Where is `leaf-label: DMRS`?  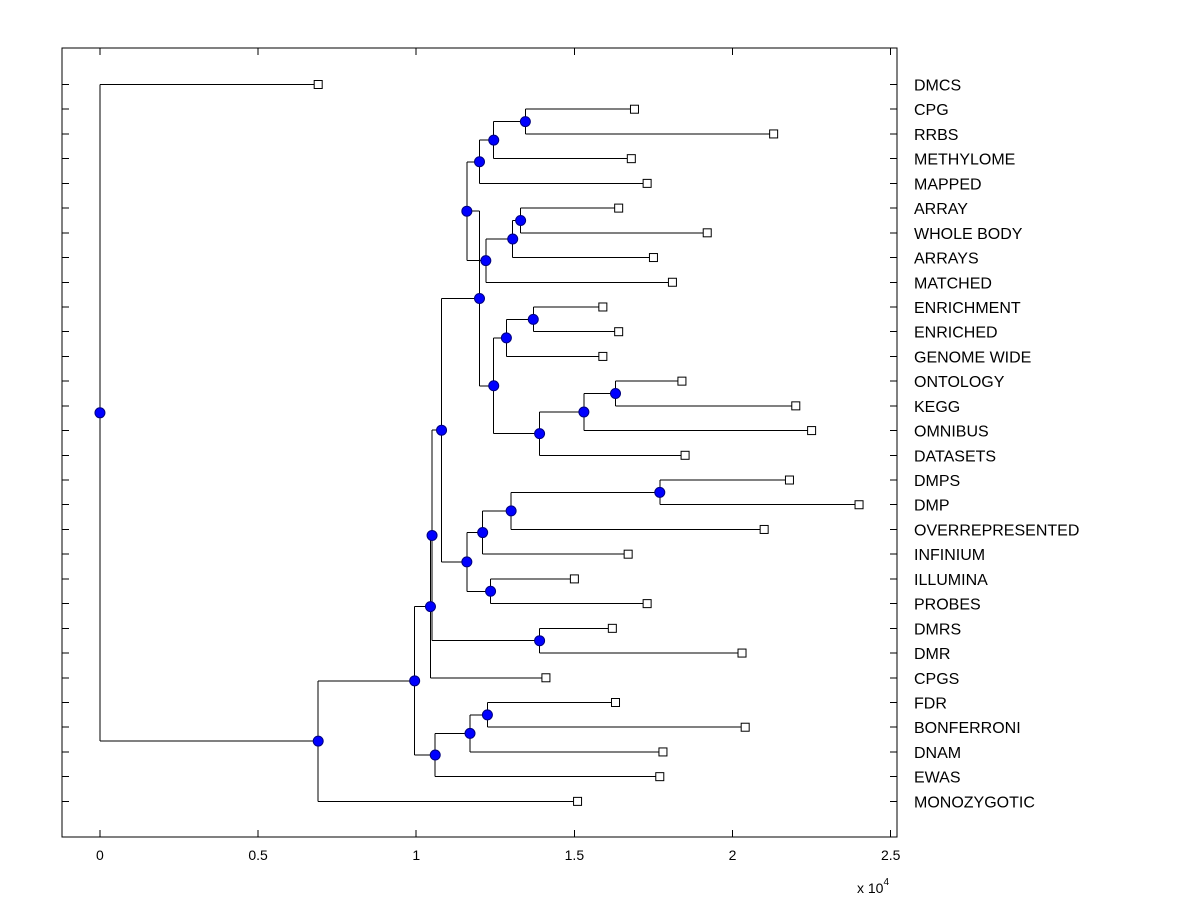
leaf-label: DMRS is located at coordinates (937, 629).